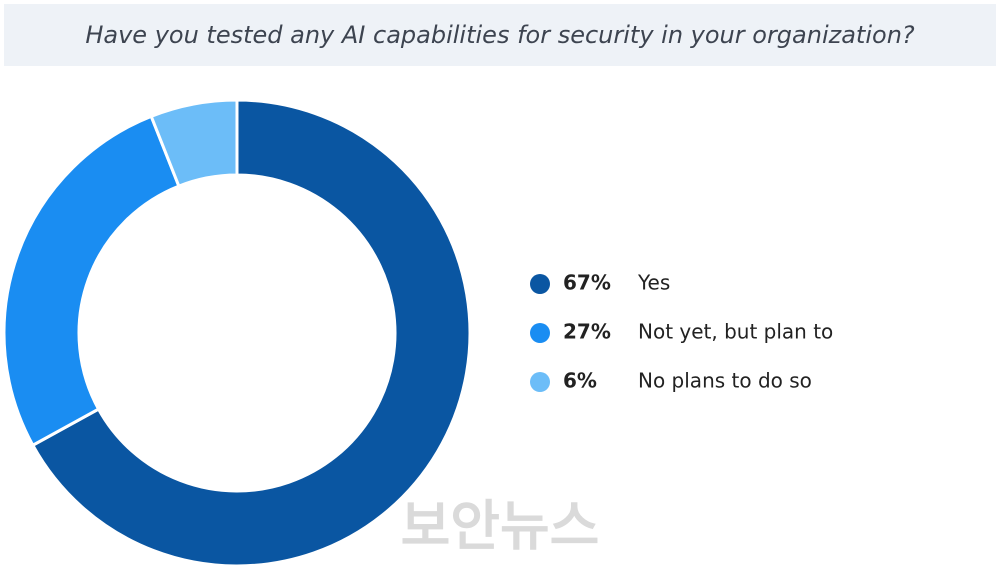 This screenshot has width=1000, height=572. I want to click on legend-value: 6%, so click(580, 381).